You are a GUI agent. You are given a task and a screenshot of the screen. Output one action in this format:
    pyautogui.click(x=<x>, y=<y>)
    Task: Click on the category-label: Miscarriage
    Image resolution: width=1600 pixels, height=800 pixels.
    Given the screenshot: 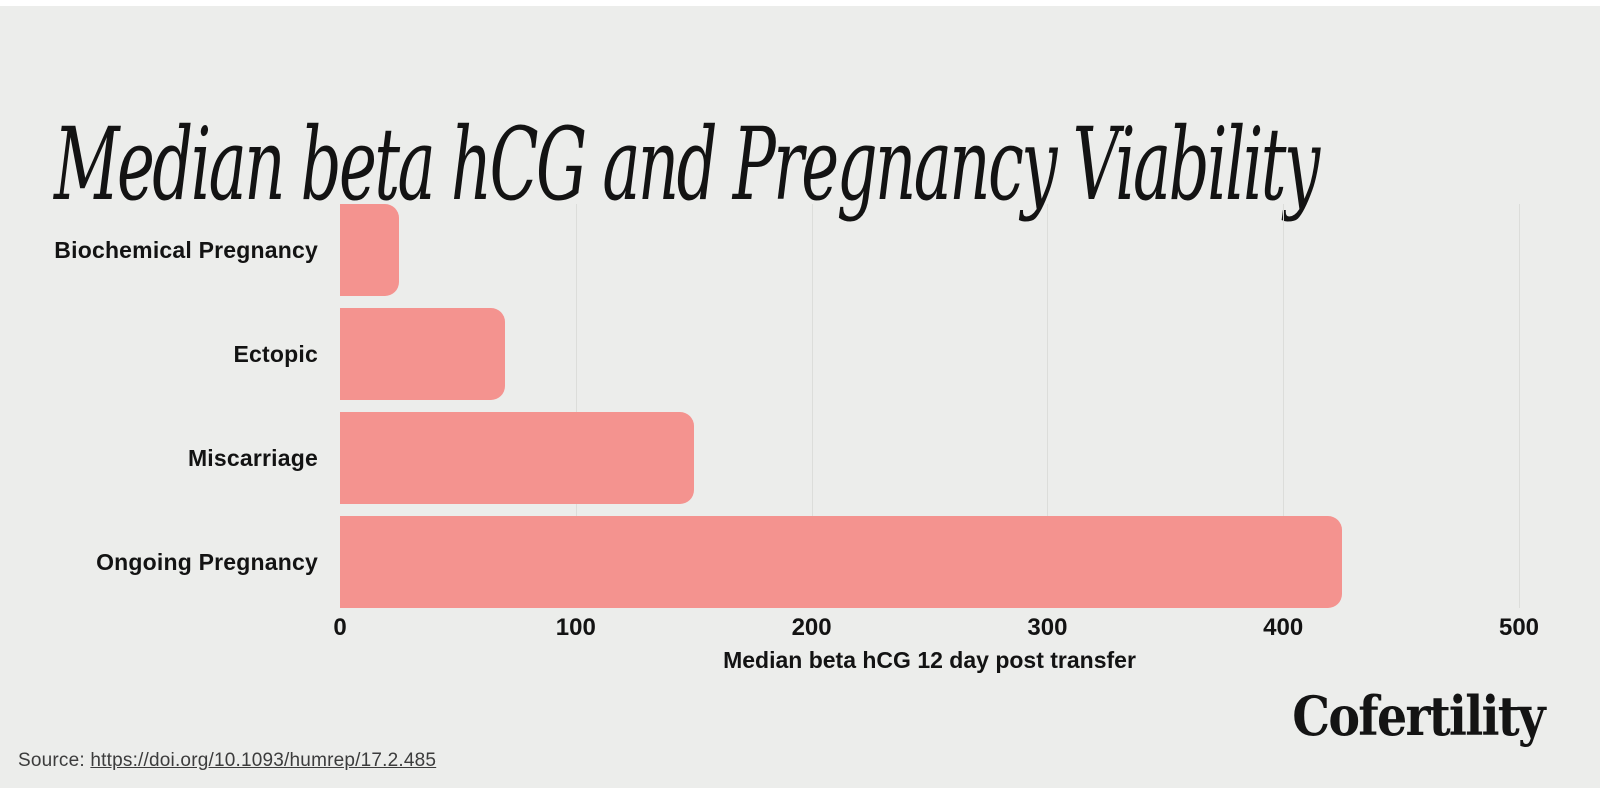 What is the action you would take?
    pyautogui.click(x=252, y=457)
    